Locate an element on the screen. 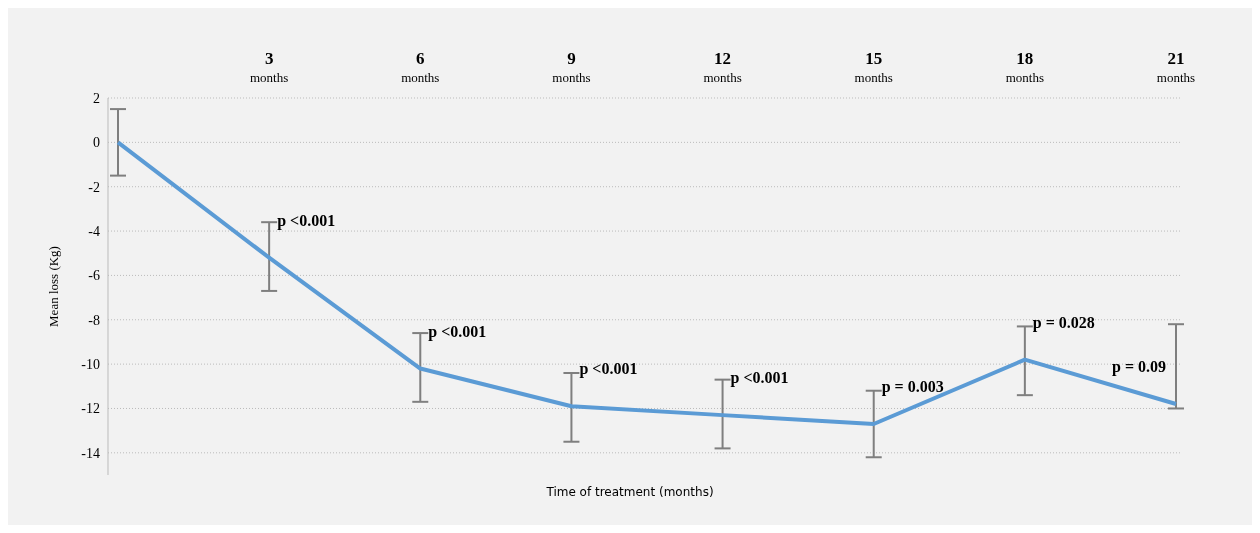  annotation: p = 0.09 is located at coordinates (1138, 367).